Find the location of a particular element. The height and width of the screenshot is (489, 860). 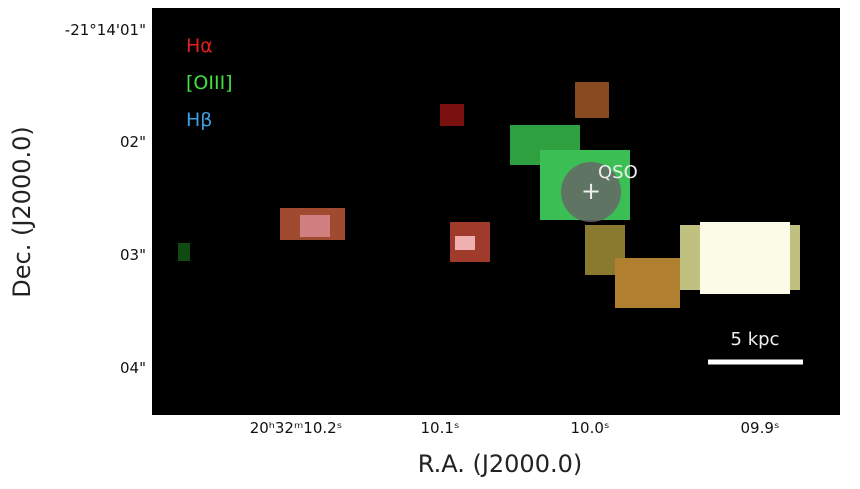

x-tick-label: 10.0ˢ is located at coordinates (590, 428).